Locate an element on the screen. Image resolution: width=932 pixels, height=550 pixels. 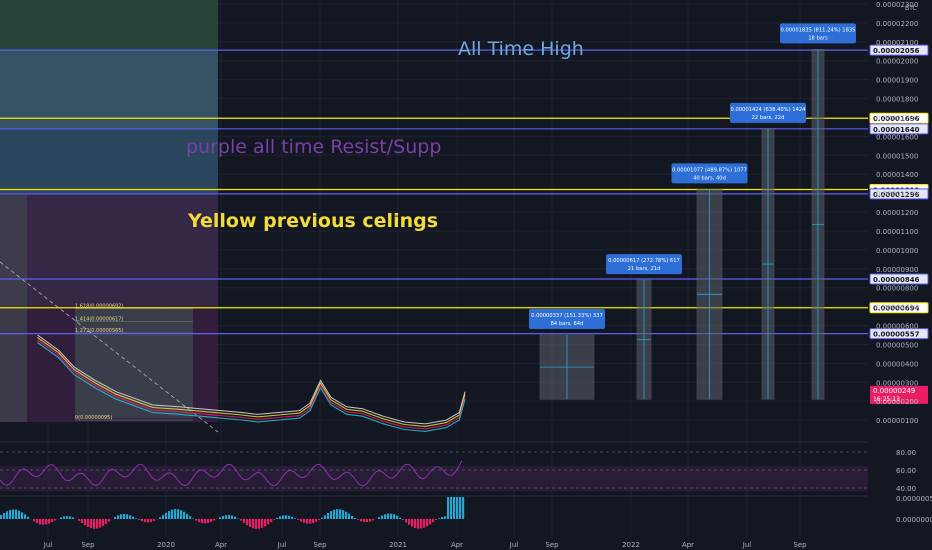
time-tick-label: 2020 is located at coordinates (166, 545).